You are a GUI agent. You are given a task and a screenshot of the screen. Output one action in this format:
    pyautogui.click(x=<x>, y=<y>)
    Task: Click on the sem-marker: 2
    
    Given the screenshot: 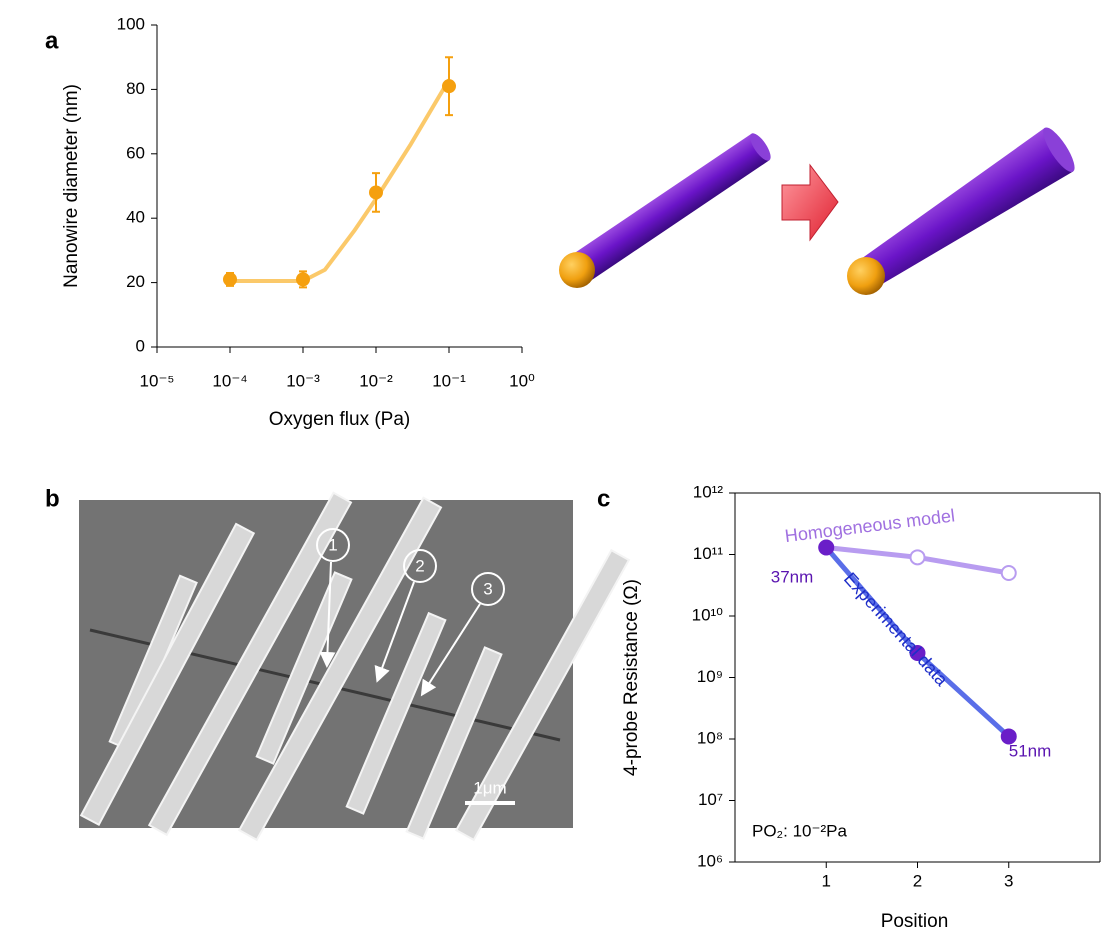 What is the action you would take?
    pyautogui.click(x=419, y=565)
    